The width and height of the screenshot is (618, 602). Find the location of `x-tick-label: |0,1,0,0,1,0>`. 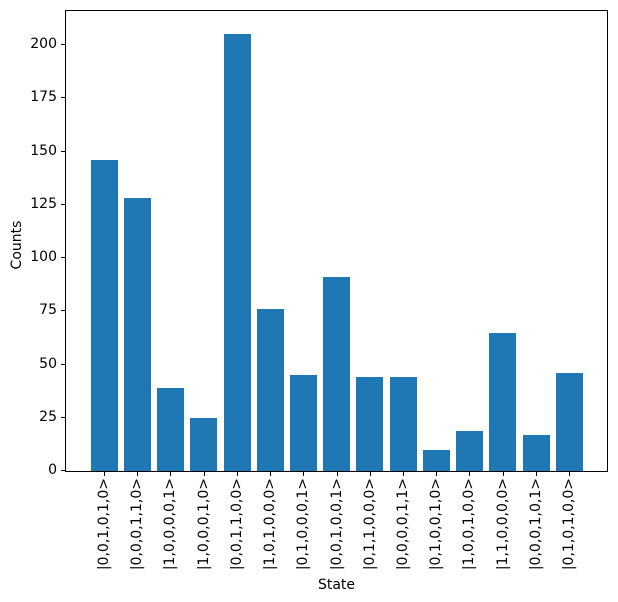

x-tick-label: |0,1,0,0,1,0> is located at coordinates (436, 524).